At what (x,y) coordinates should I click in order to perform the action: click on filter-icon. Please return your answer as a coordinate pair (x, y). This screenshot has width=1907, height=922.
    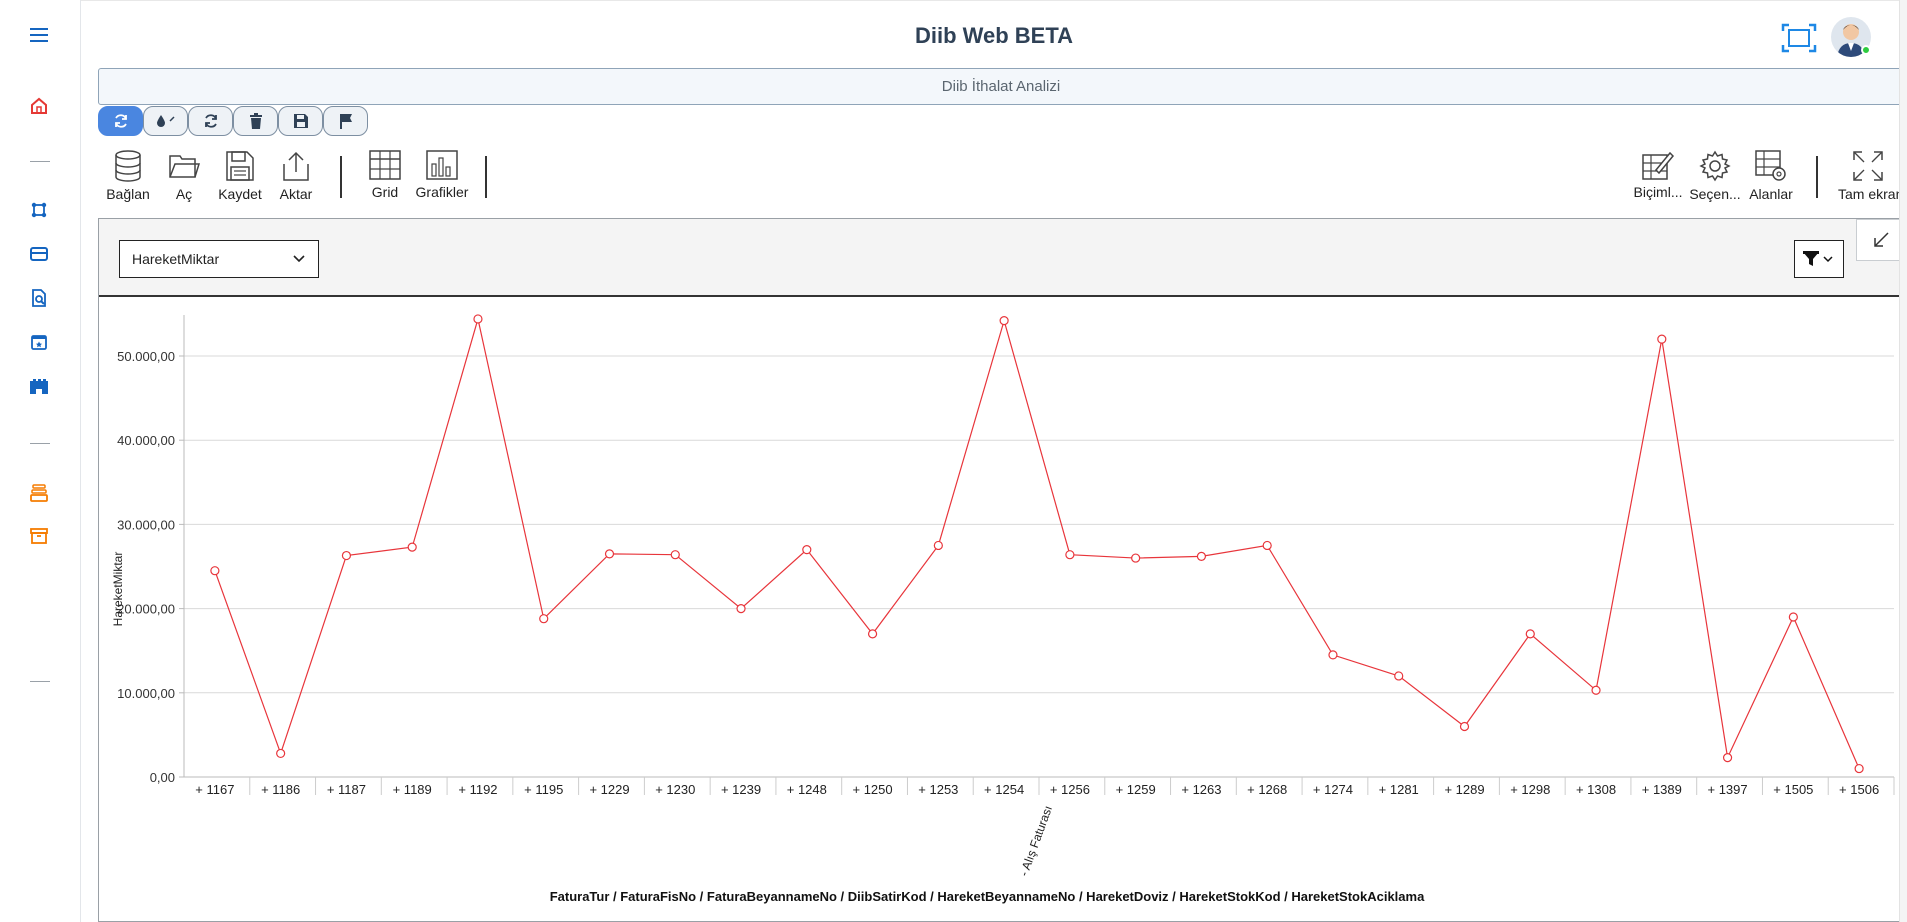
    Looking at the image, I should click on (1818, 258).